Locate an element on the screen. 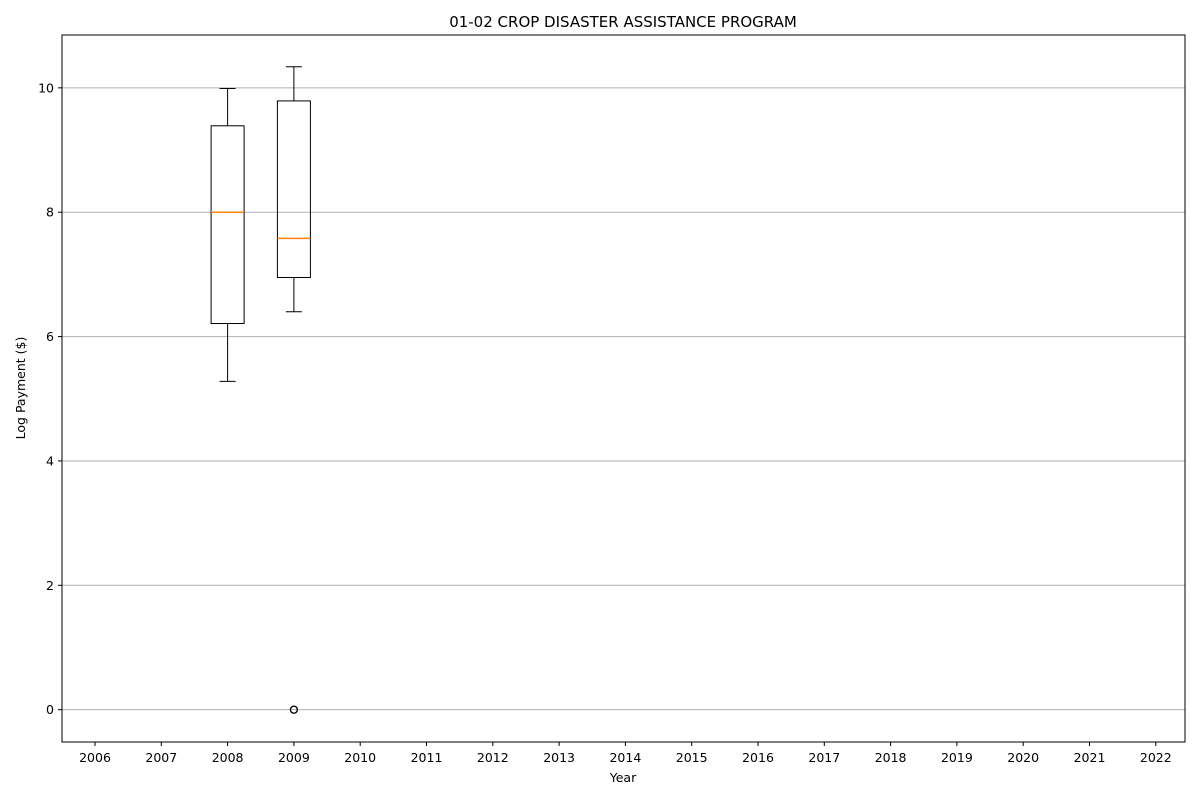 The width and height of the screenshot is (1200, 800). x-tick-label: 2021 is located at coordinates (1090, 757).